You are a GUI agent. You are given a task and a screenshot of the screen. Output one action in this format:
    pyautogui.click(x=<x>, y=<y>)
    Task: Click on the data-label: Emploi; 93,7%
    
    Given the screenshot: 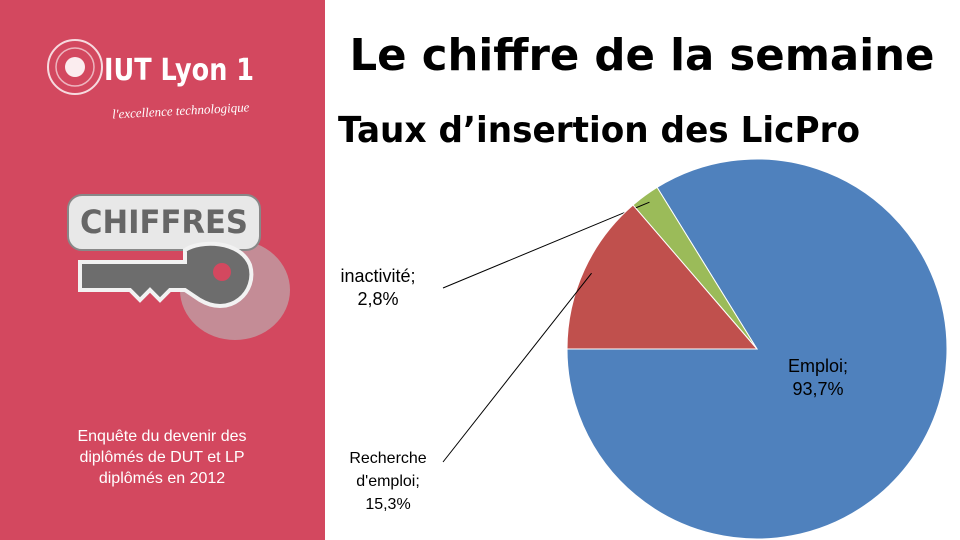 What is the action you would take?
    pyautogui.click(x=818, y=378)
    